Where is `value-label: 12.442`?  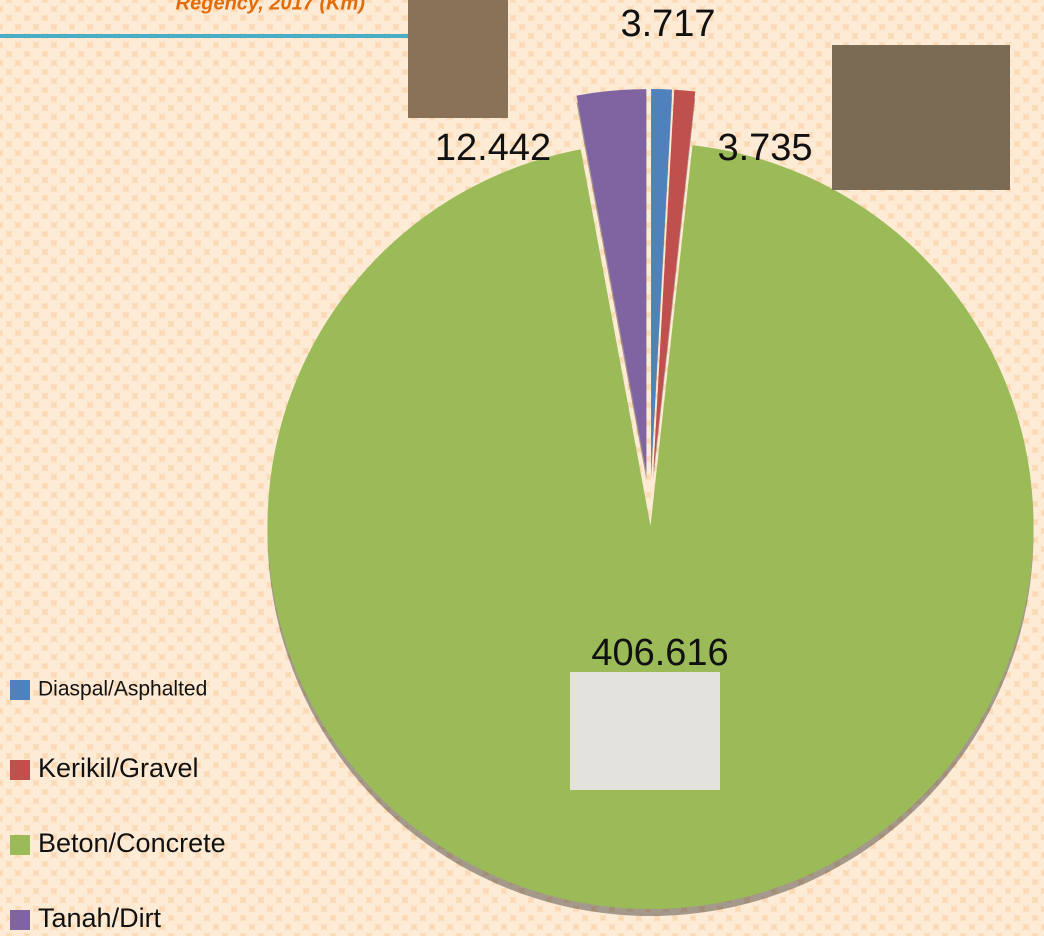
value-label: 12.442 is located at coordinates (493, 148).